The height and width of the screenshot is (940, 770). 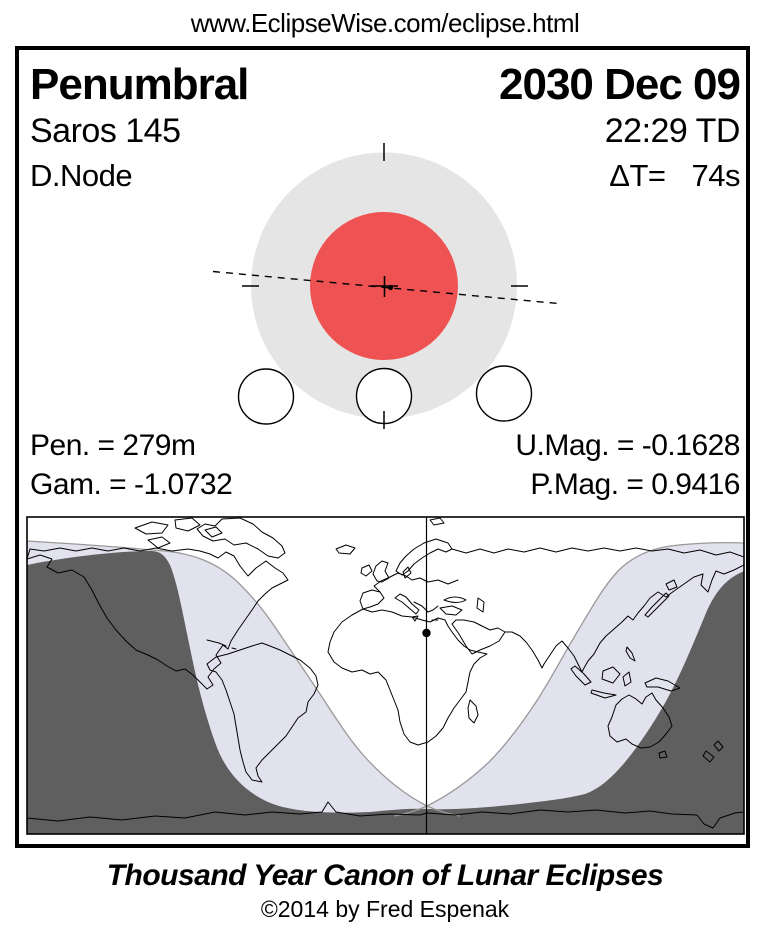 I want to click on moon-path-dashed-line, so click(x=385, y=287).